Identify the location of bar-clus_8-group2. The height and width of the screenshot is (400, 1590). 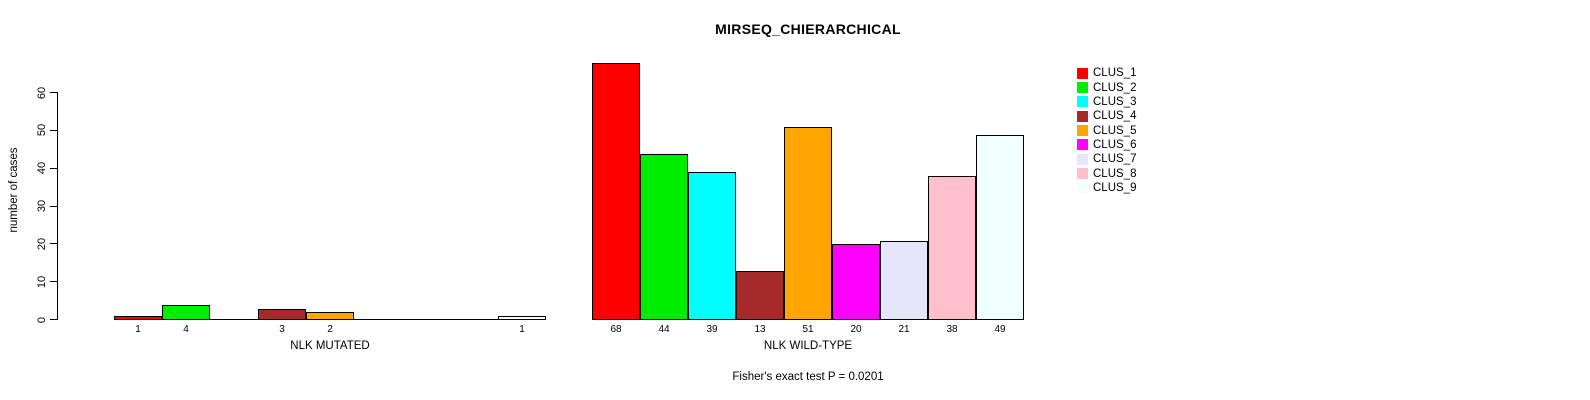
(952, 248).